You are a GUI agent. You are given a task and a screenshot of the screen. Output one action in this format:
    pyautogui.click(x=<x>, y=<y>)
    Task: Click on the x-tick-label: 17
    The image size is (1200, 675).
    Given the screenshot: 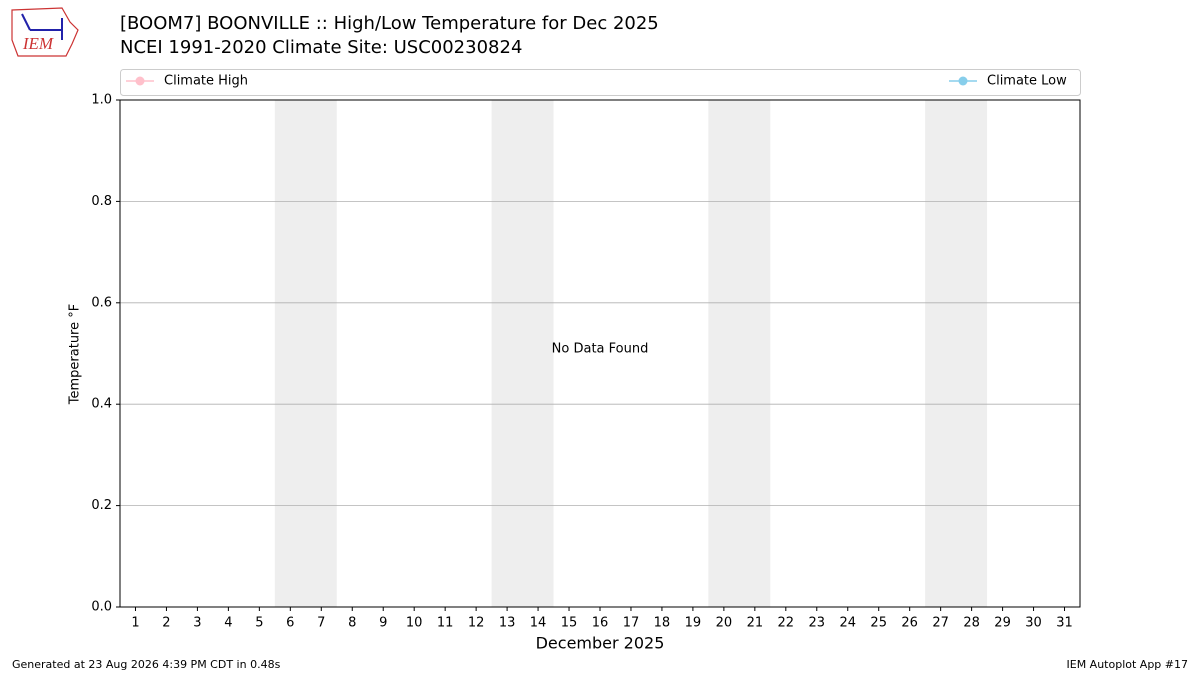 What is the action you would take?
    pyautogui.click(x=631, y=623)
    